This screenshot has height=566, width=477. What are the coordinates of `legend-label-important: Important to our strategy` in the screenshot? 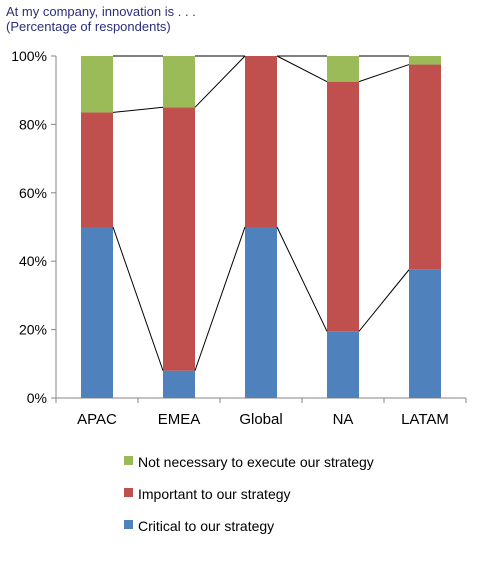 It's located at (214, 494).